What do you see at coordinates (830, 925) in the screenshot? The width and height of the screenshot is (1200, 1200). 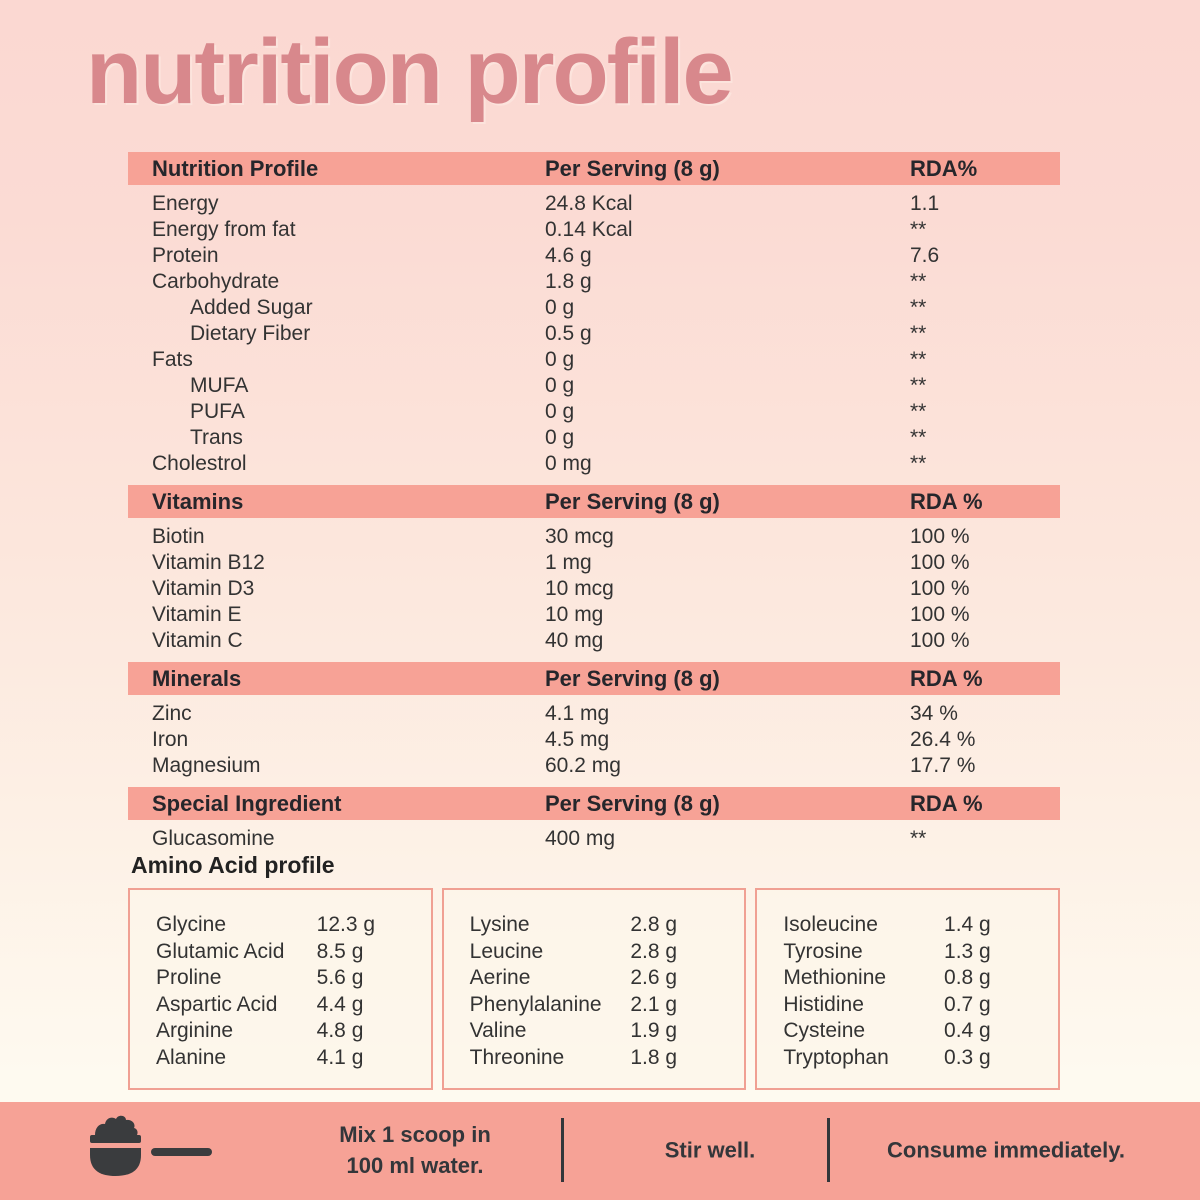 I see `amino-acid-name: Isoleucine` at bounding box center [830, 925].